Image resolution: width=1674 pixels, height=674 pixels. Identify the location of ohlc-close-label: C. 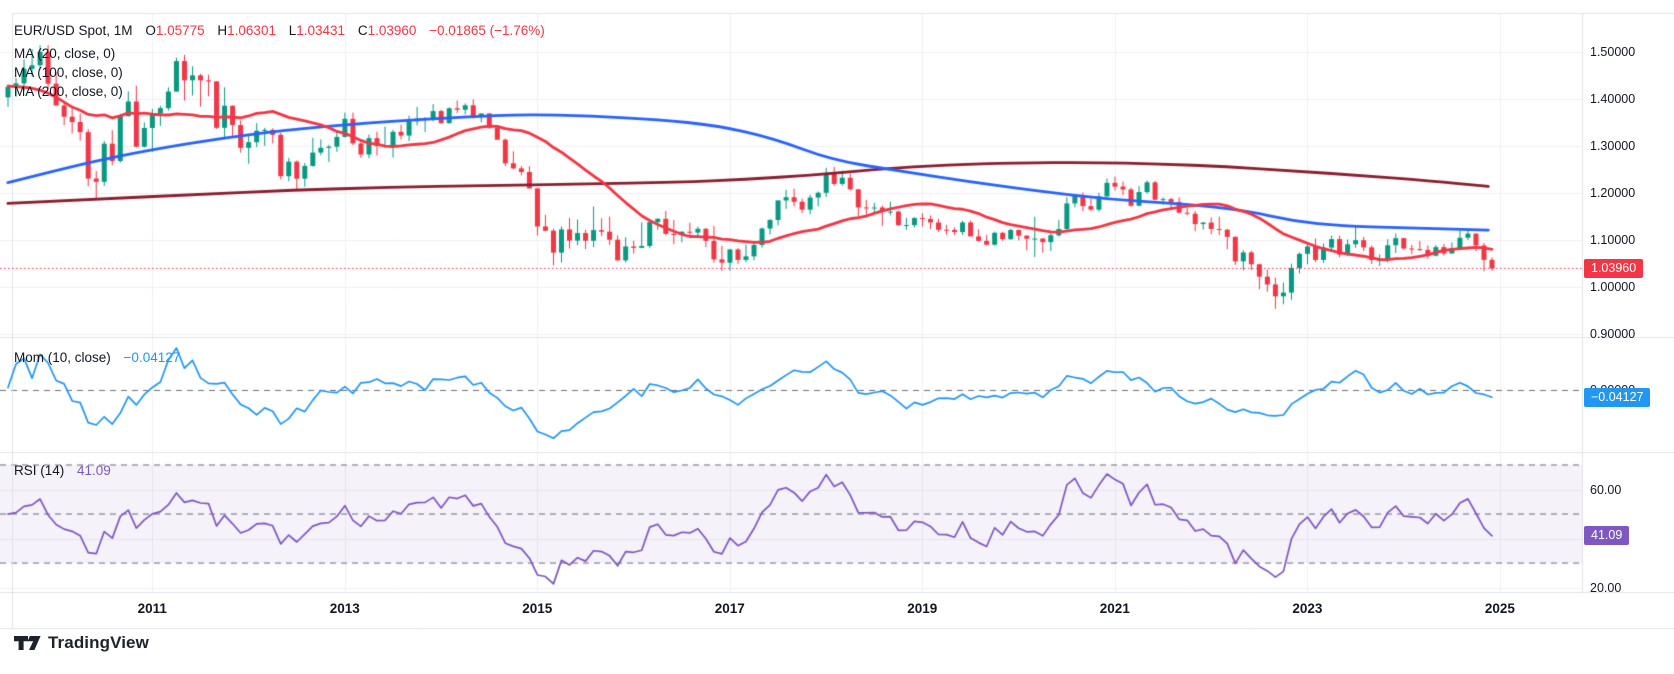
(362, 30).